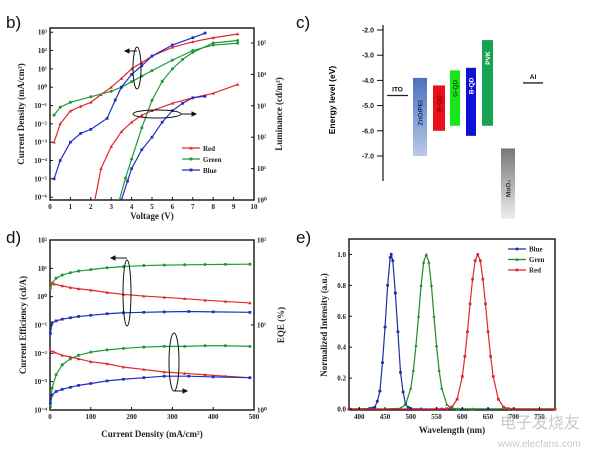 The width and height of the screenshot is (609, 463). Describe the element at coordinates (13, 22) in the screenshot. I see `panel-label-b: b)` at that location.